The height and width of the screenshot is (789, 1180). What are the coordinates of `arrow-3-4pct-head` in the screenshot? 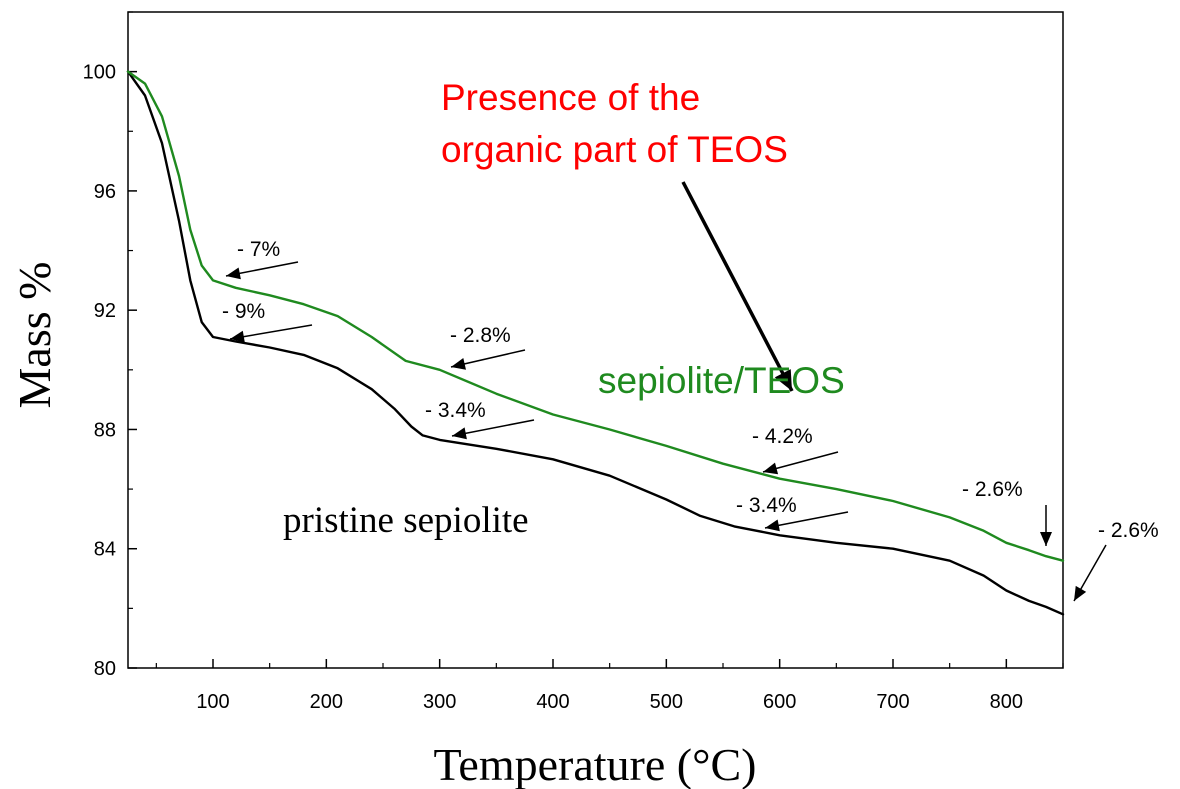 It's located at (459, 433).